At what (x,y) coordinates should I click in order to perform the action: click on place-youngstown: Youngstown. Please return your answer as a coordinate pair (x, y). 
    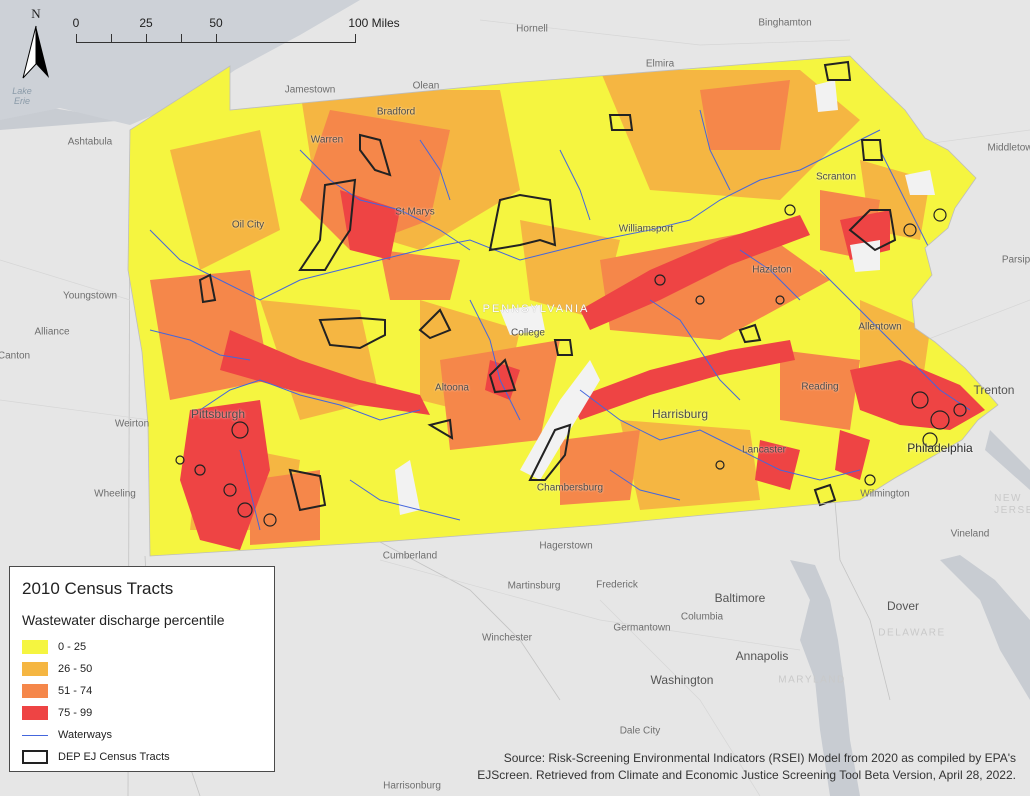
    Looking at the image, I should click on (90, 296).